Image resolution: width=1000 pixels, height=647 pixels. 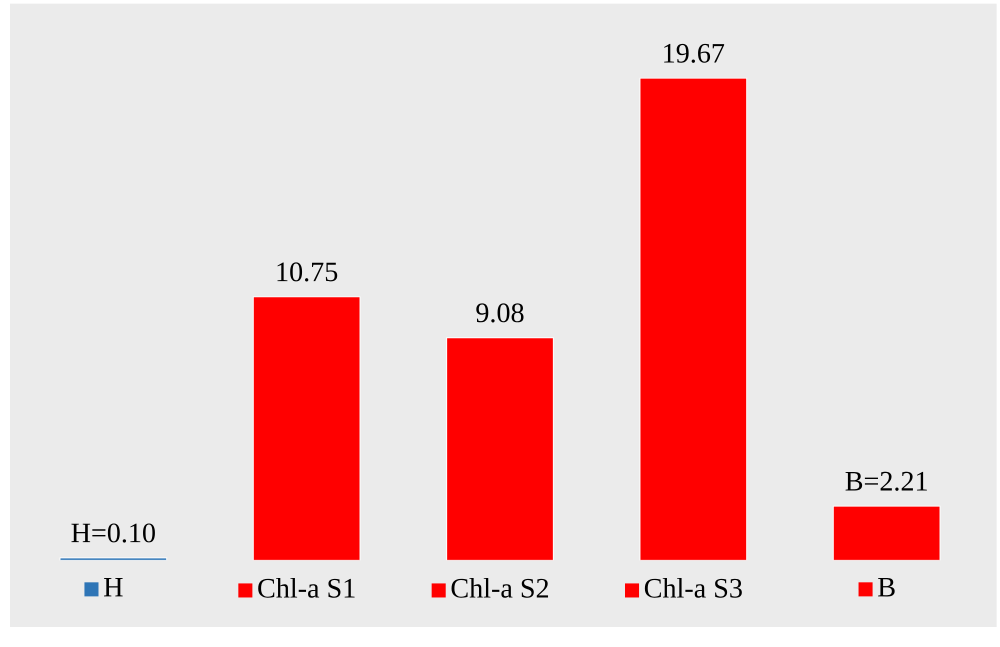 I want to click on data-label: H=0.10, so click(x=113, y=533).